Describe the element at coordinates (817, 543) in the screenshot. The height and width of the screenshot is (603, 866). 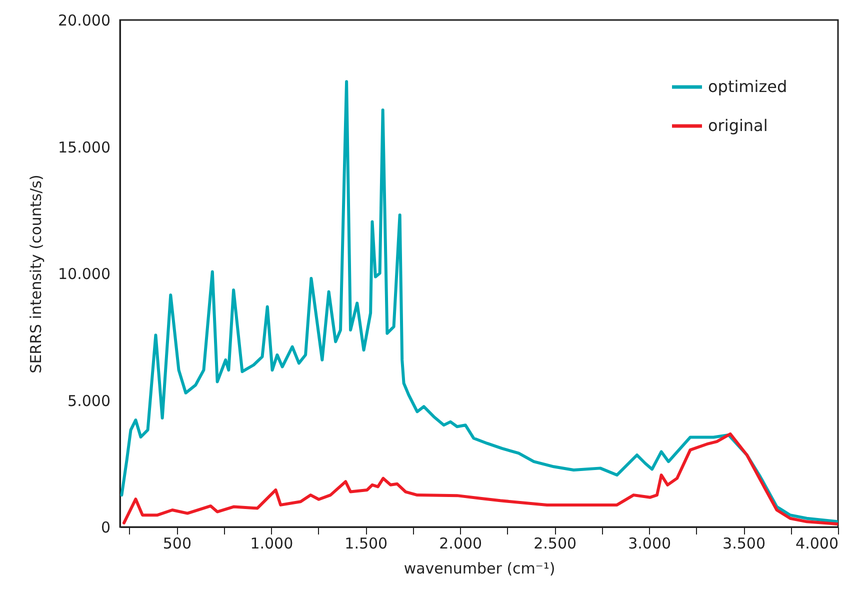
I see `x-tick-label: 4.000` at that location.